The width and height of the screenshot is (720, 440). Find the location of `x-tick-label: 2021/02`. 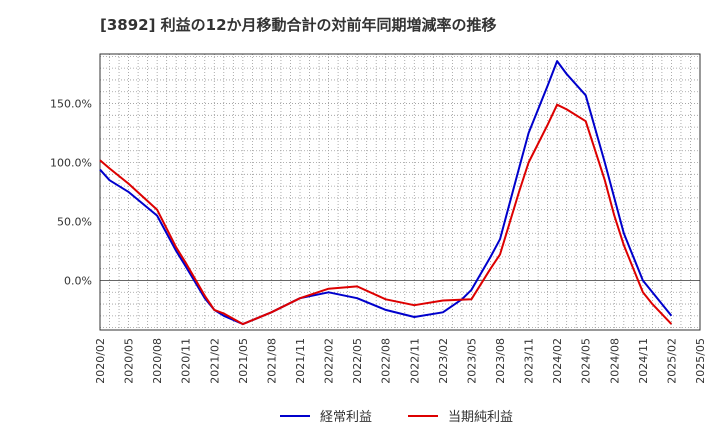

x-tick-label: 2021/02 is located at coordinates (214, 361).